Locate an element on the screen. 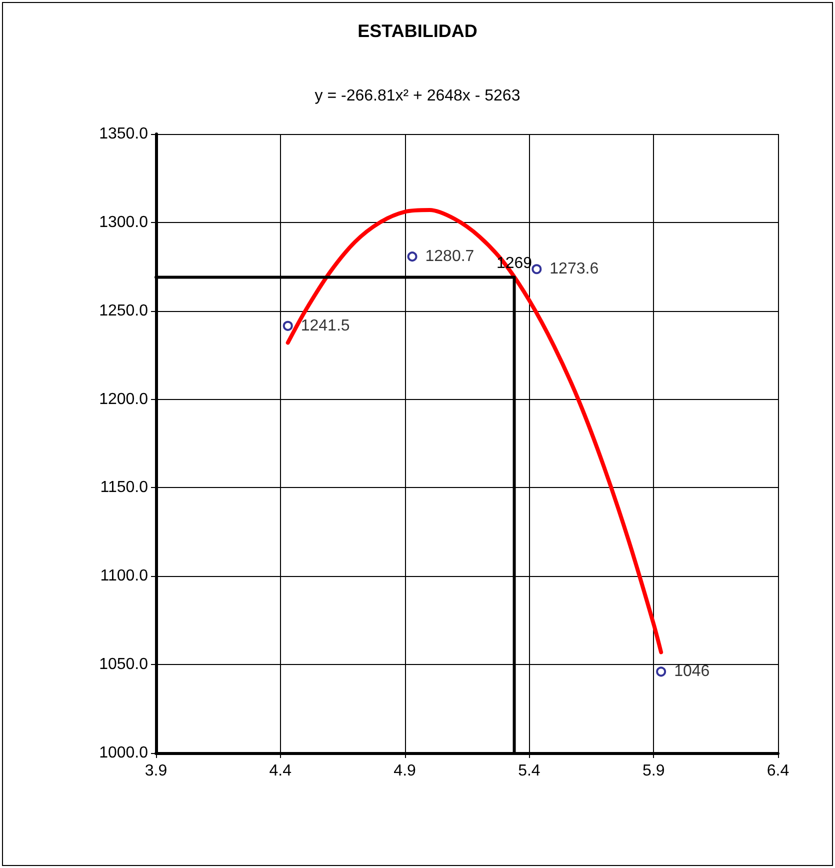 This screenshot has width=835, height=868. x-tick-label: 5.9 is located at coordinates (653, 771).